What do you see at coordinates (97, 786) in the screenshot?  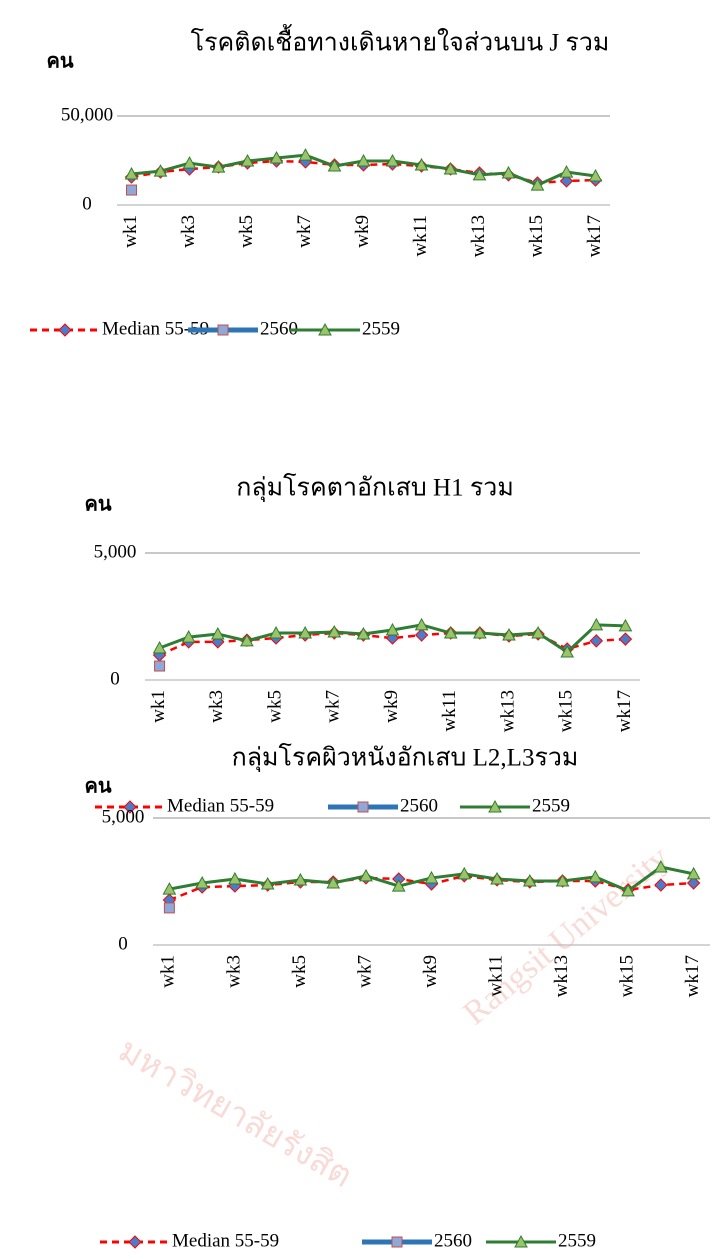 I see `y-axis-label: คน` at bounding box center [97, 786].